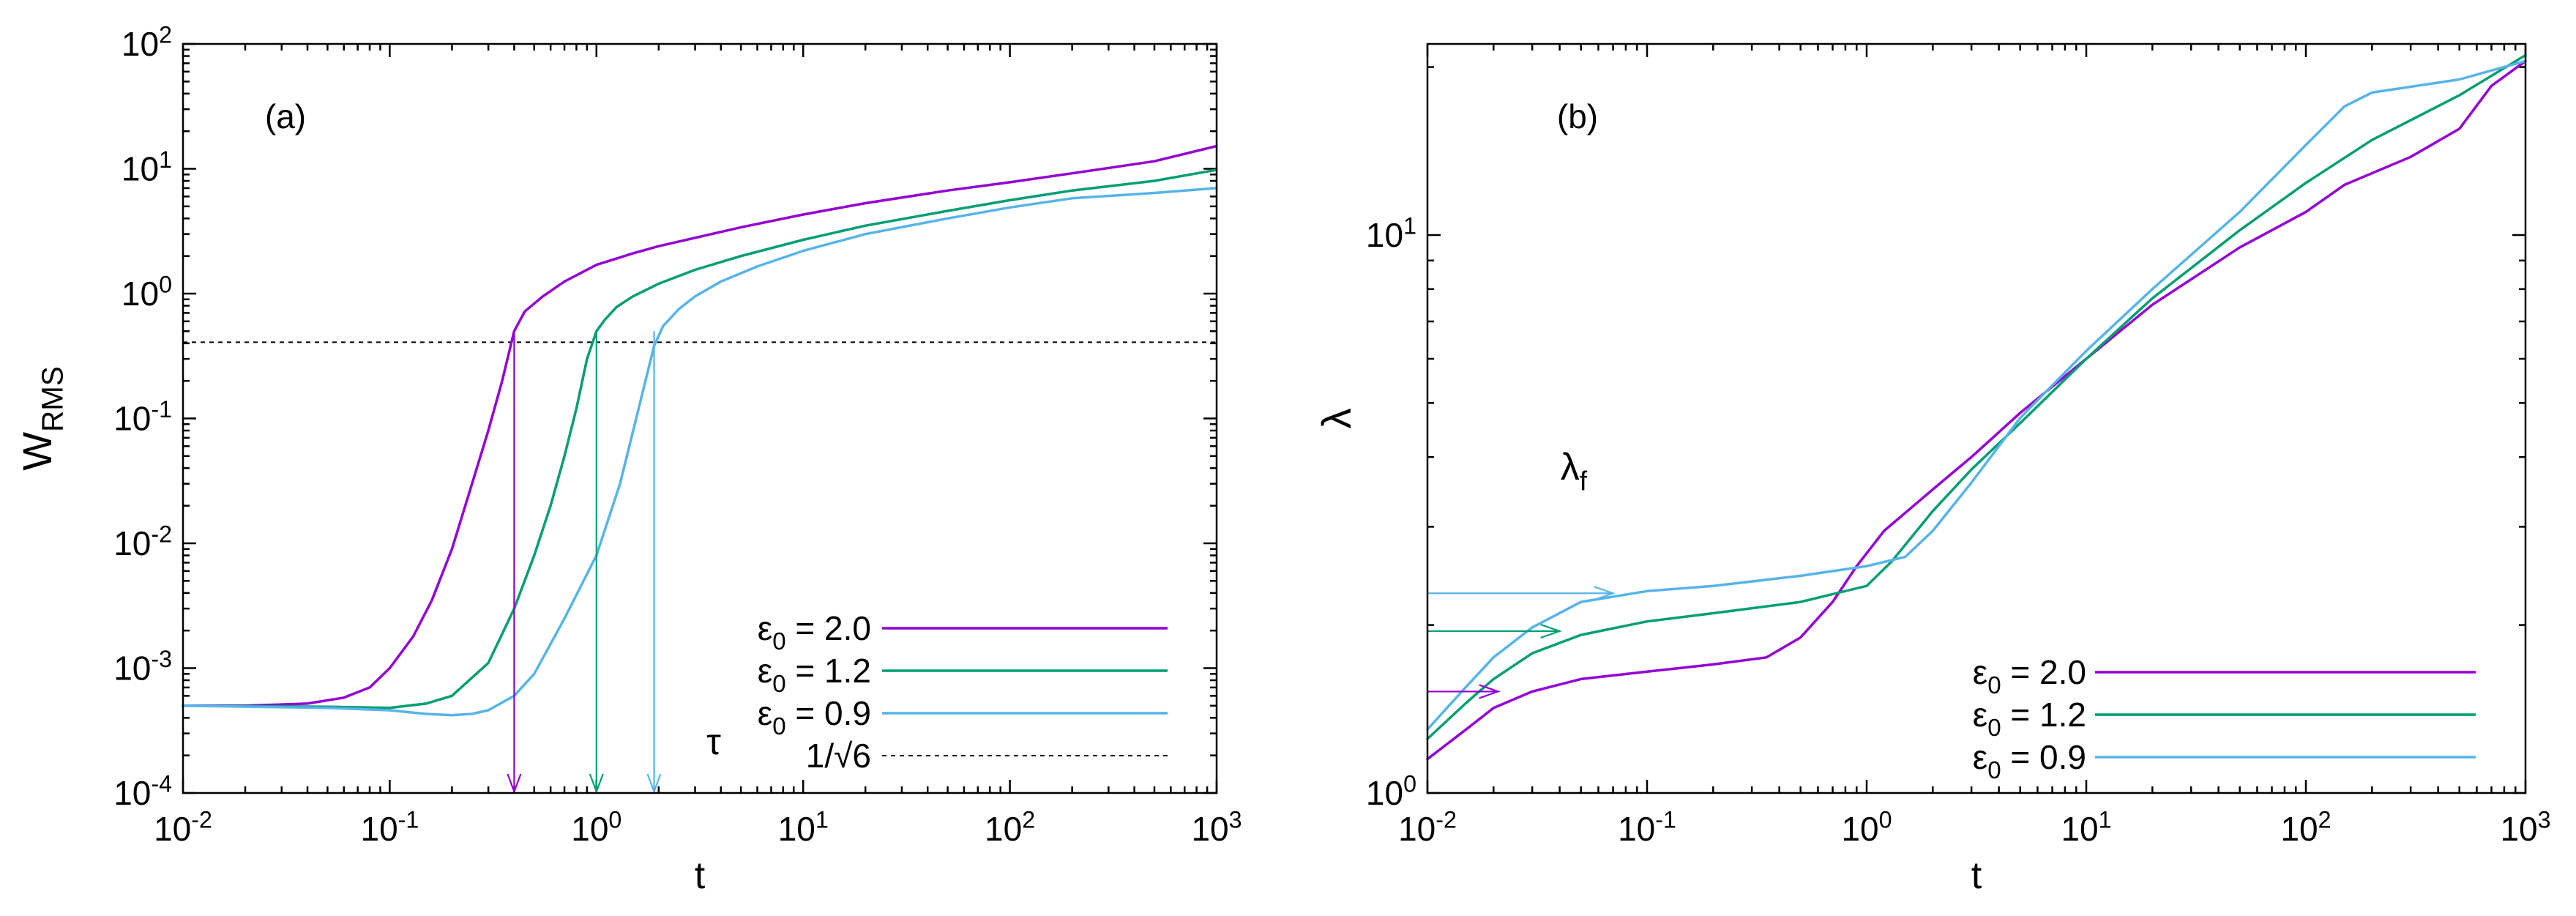 The height and width of the screenshot is (916, 2576). What do you see at coordinates (161, 784) in the screenshot?
I see `y-tick-label-exp: -4` at bounding box center [161, 784].